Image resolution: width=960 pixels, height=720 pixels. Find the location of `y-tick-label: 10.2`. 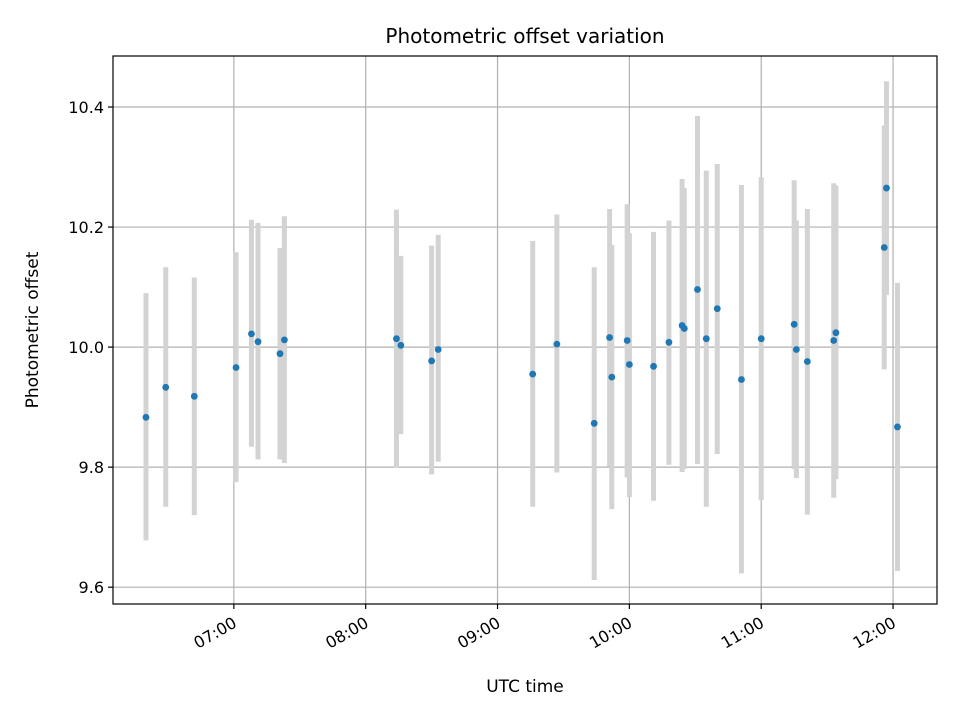

y-tick-label: 10.2 is located at coordinates (86, 227).